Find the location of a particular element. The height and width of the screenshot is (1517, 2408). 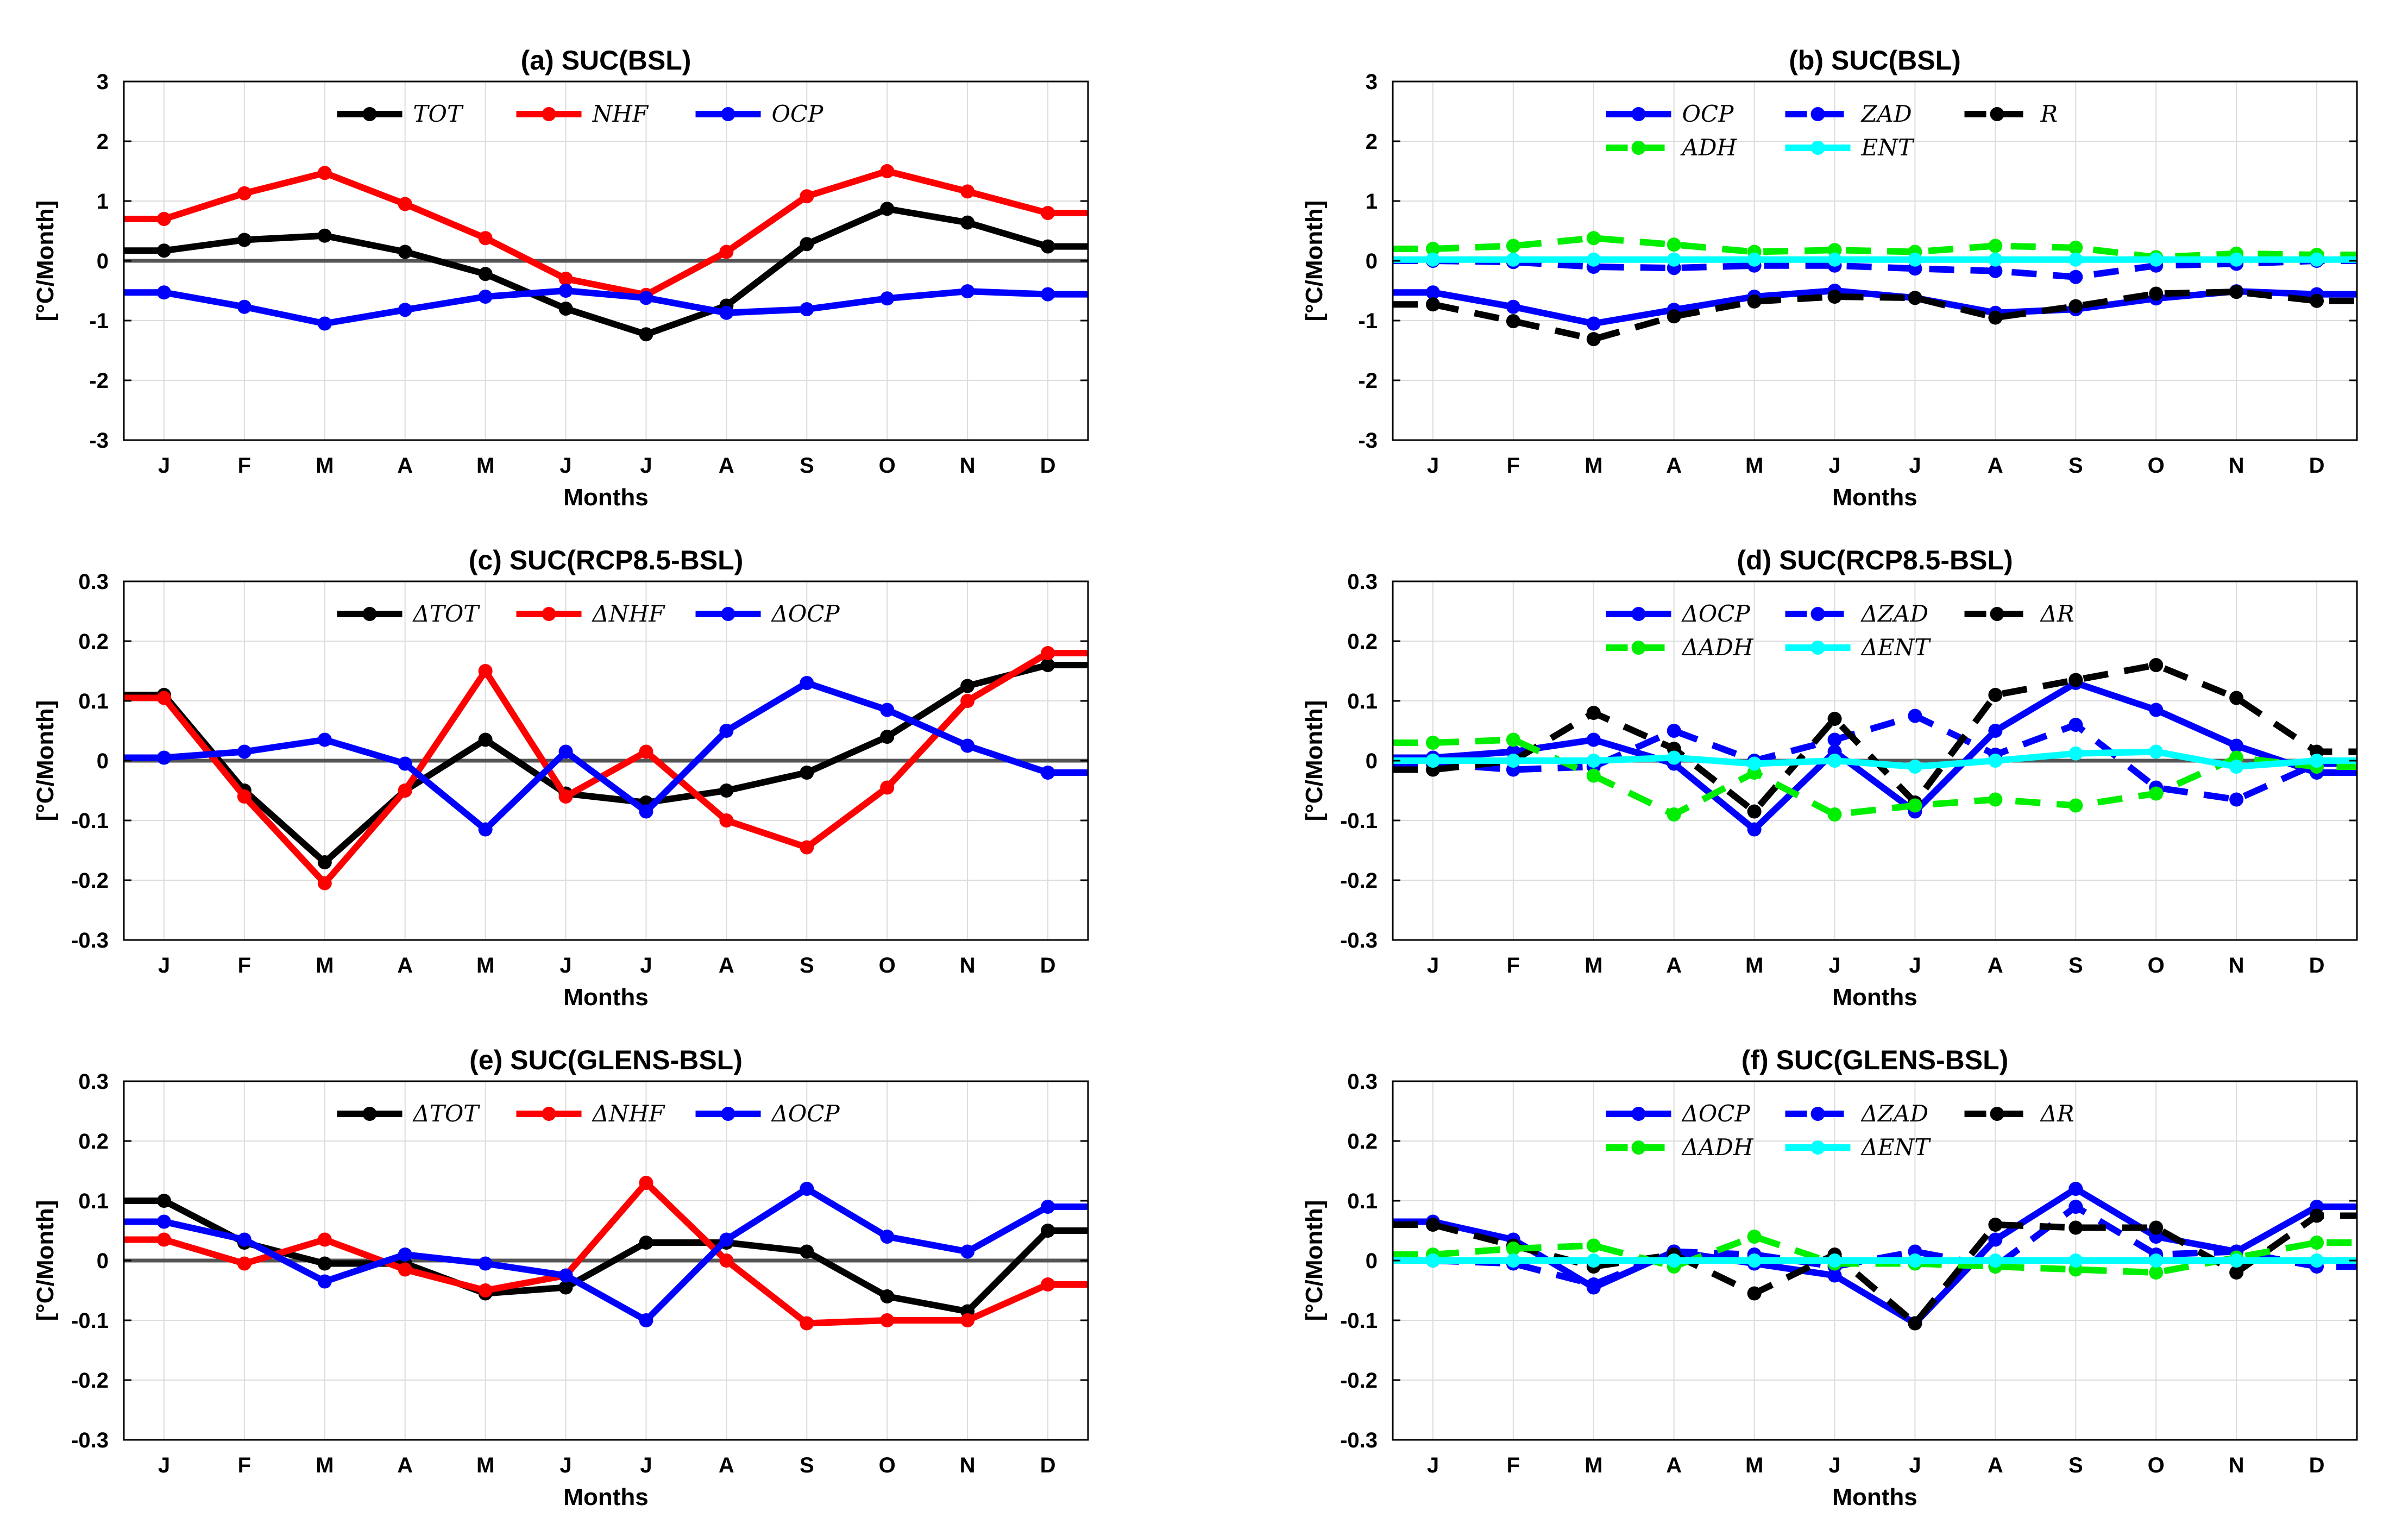

data-point-ΔR-4 is located at coordinates (1754, 1293).